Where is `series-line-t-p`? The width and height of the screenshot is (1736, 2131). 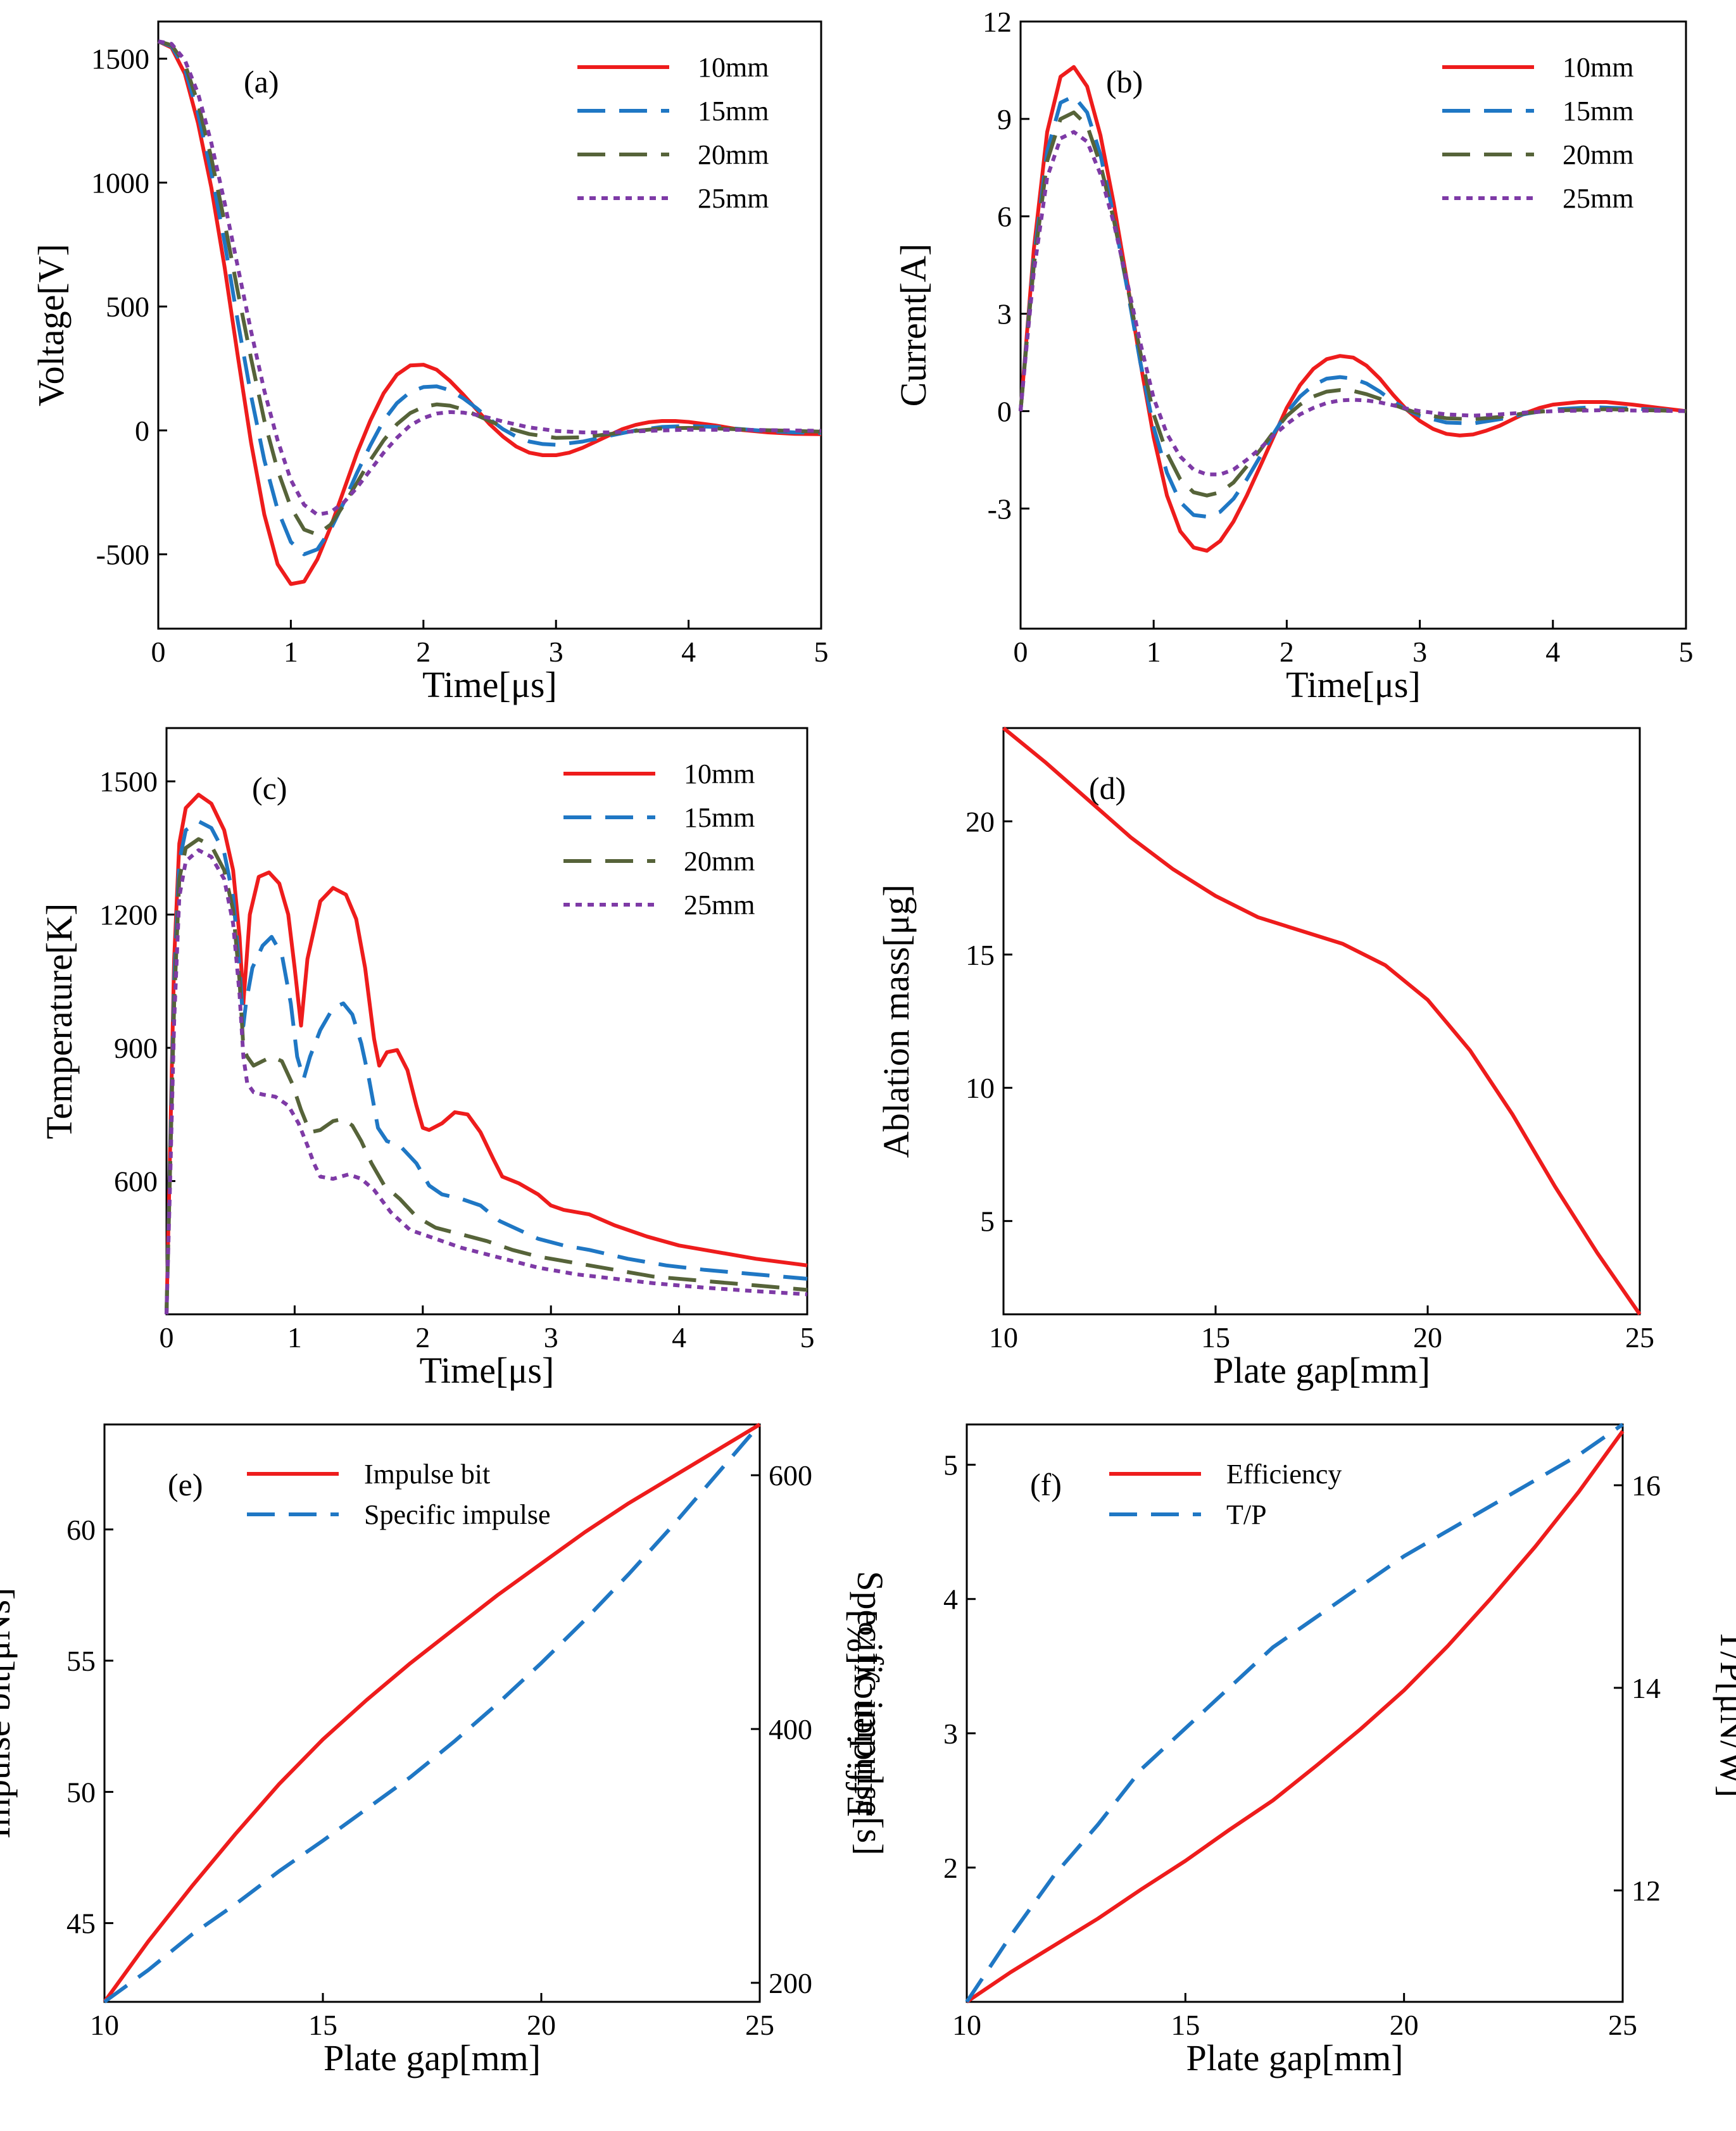 series-line-t-p is located at coordinates (1294, 1713).